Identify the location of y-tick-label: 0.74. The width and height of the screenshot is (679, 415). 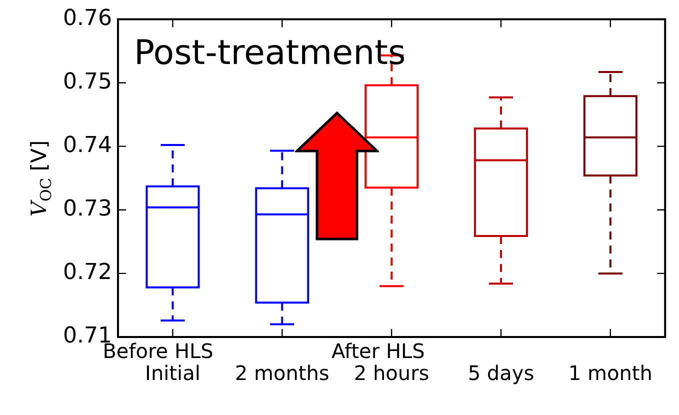
(87, 145).